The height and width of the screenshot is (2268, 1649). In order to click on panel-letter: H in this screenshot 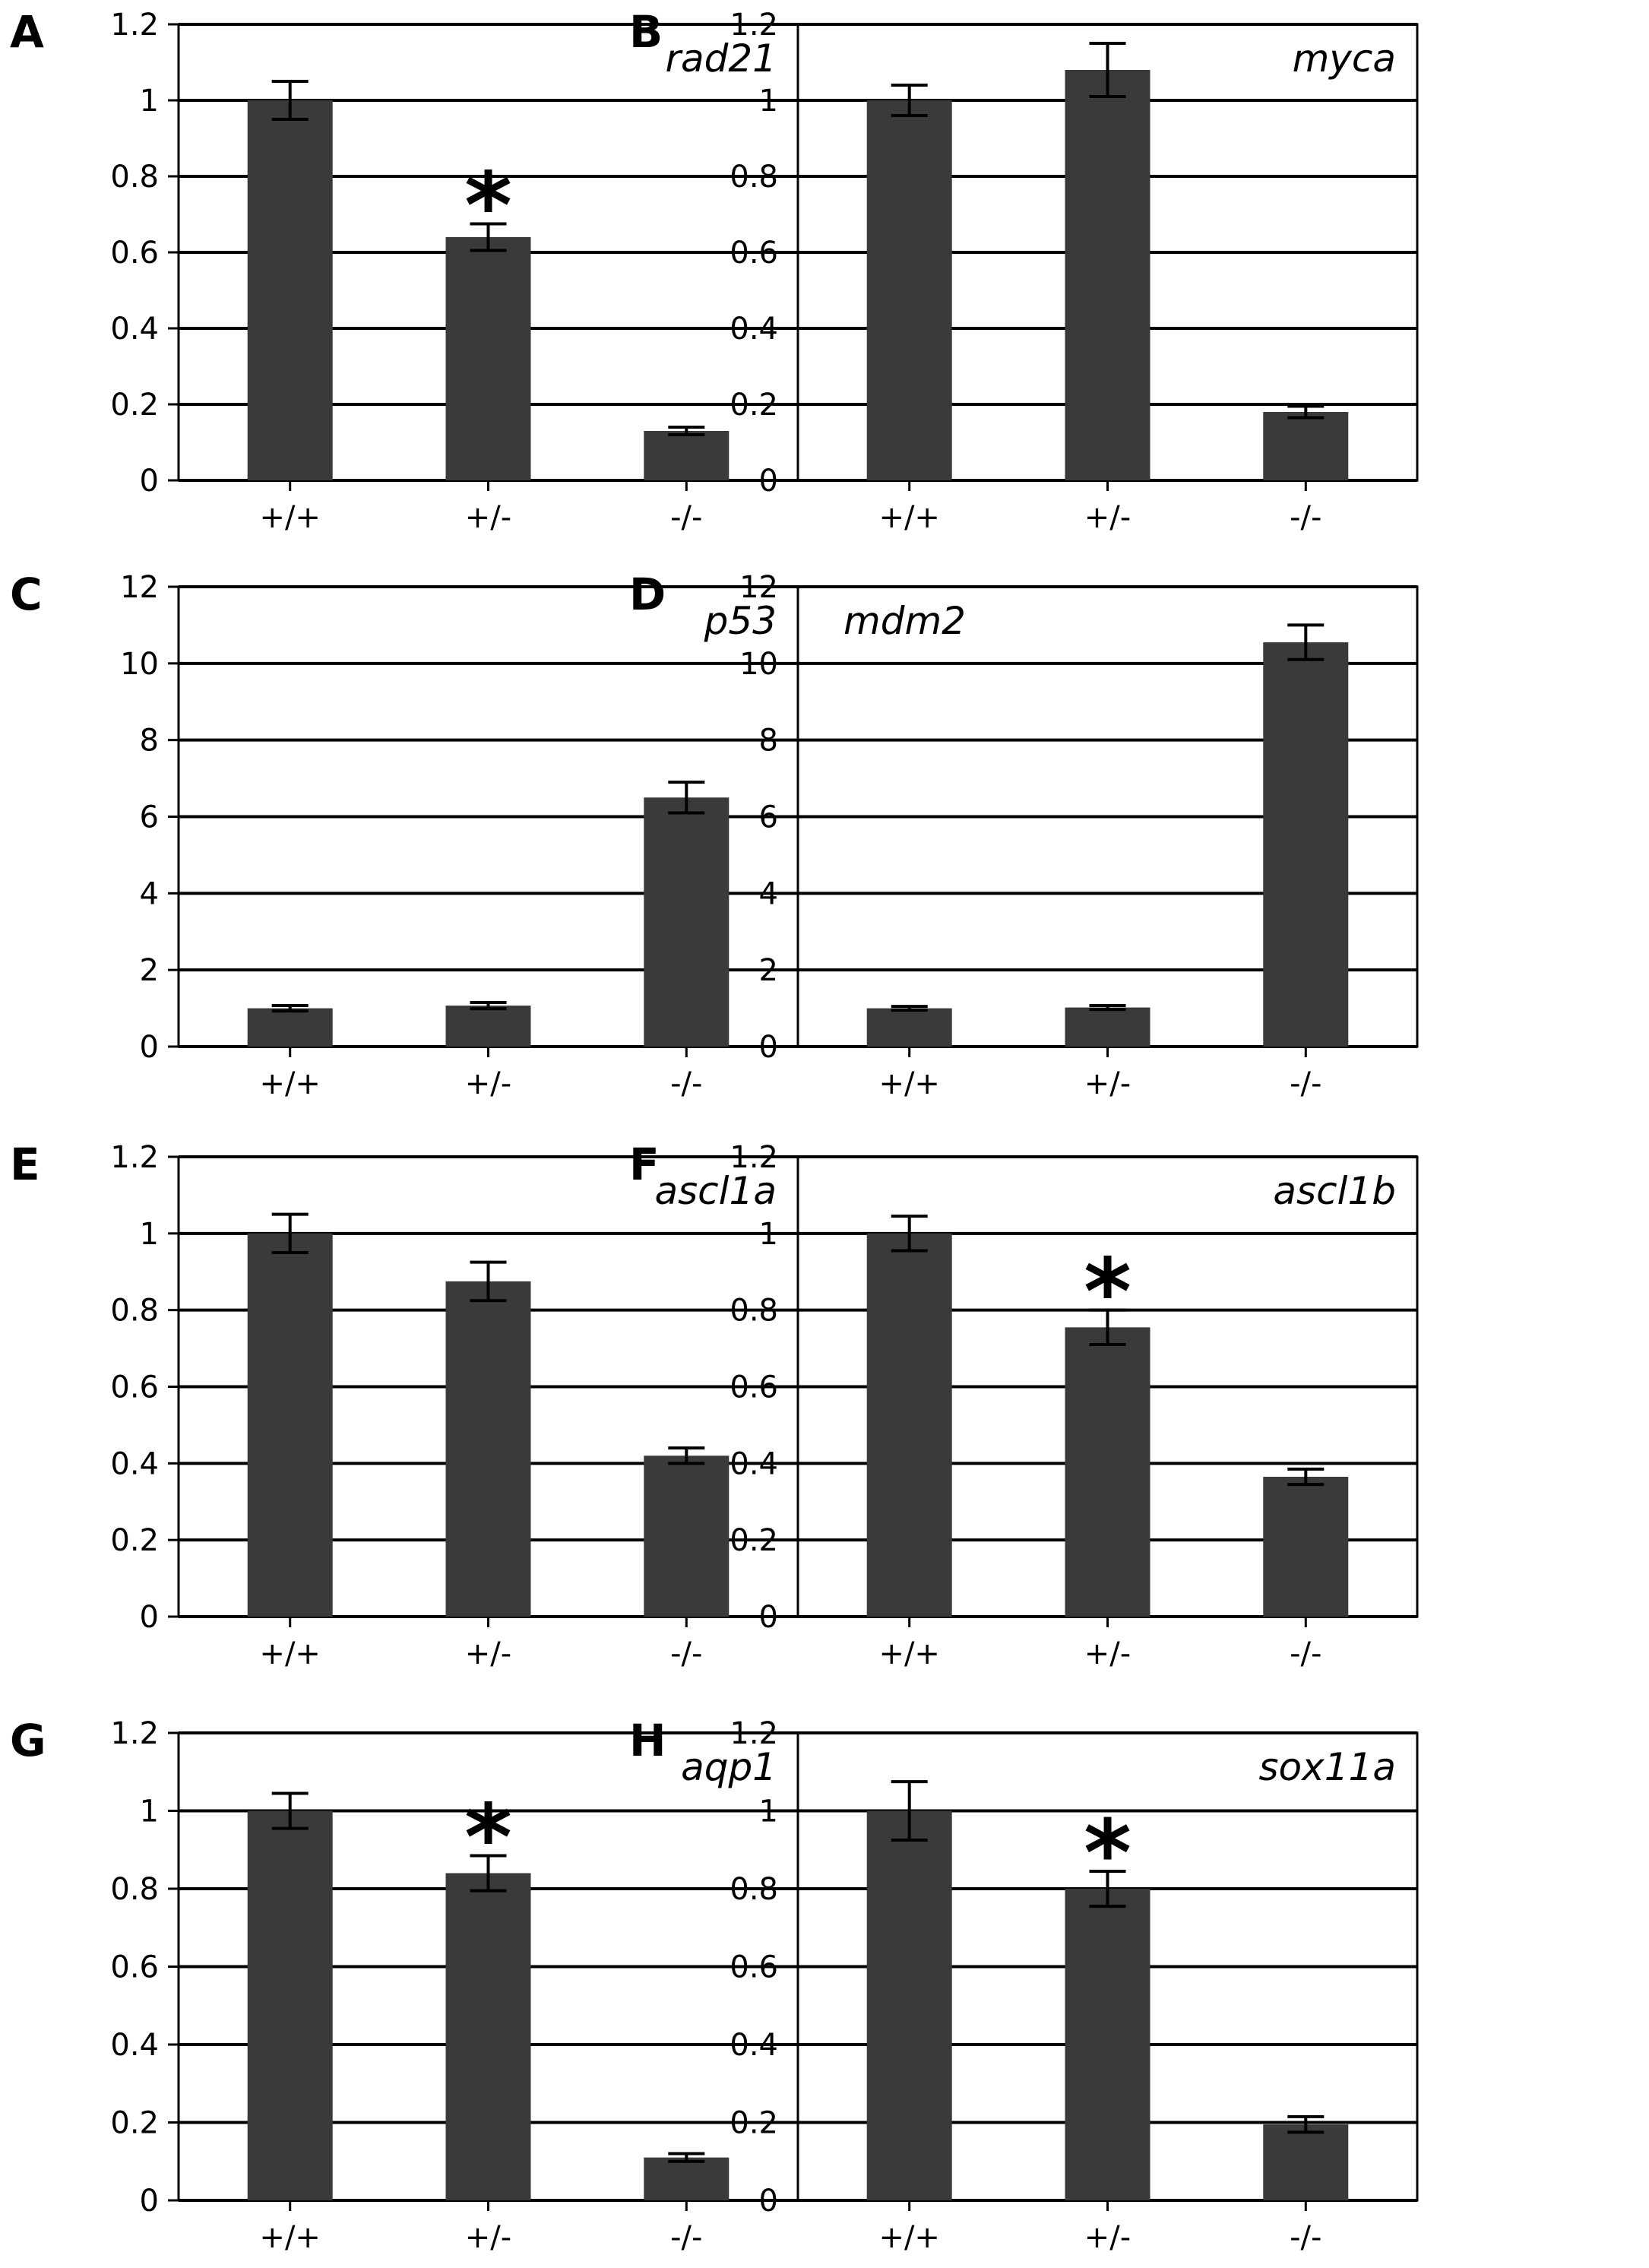, I will do `click(647, 1740)`.